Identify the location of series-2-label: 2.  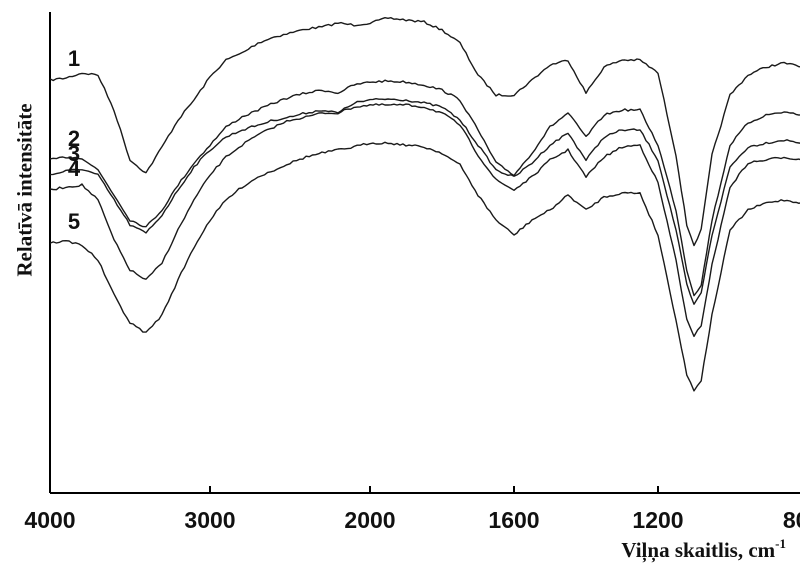
(74, 138).